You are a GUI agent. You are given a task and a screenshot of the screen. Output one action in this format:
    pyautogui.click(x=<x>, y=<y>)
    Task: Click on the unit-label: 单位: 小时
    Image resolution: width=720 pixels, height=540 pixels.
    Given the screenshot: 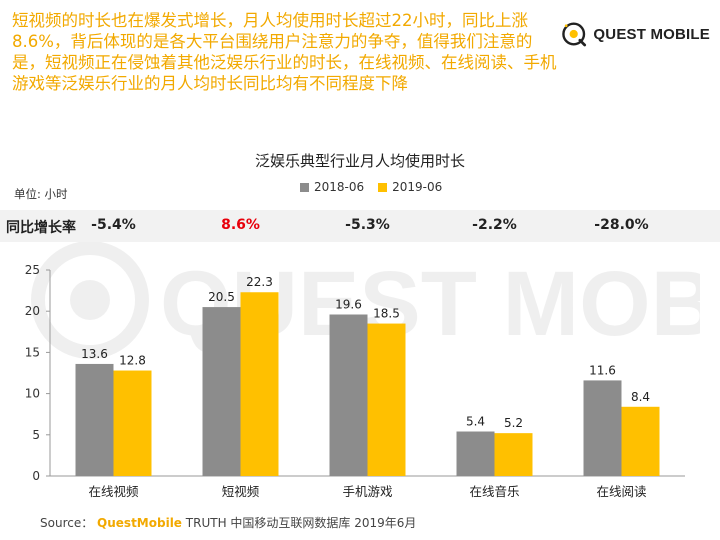 What is the action you would take?
    pyautogui.click(x=41, y=194)
    